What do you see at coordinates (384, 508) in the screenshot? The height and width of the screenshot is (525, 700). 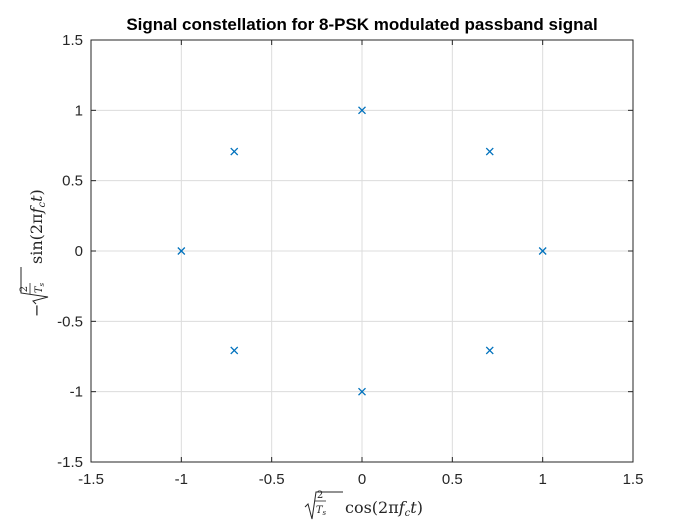 I see `svg-text: cos(2πfct)` at bounding box center [384, 508].